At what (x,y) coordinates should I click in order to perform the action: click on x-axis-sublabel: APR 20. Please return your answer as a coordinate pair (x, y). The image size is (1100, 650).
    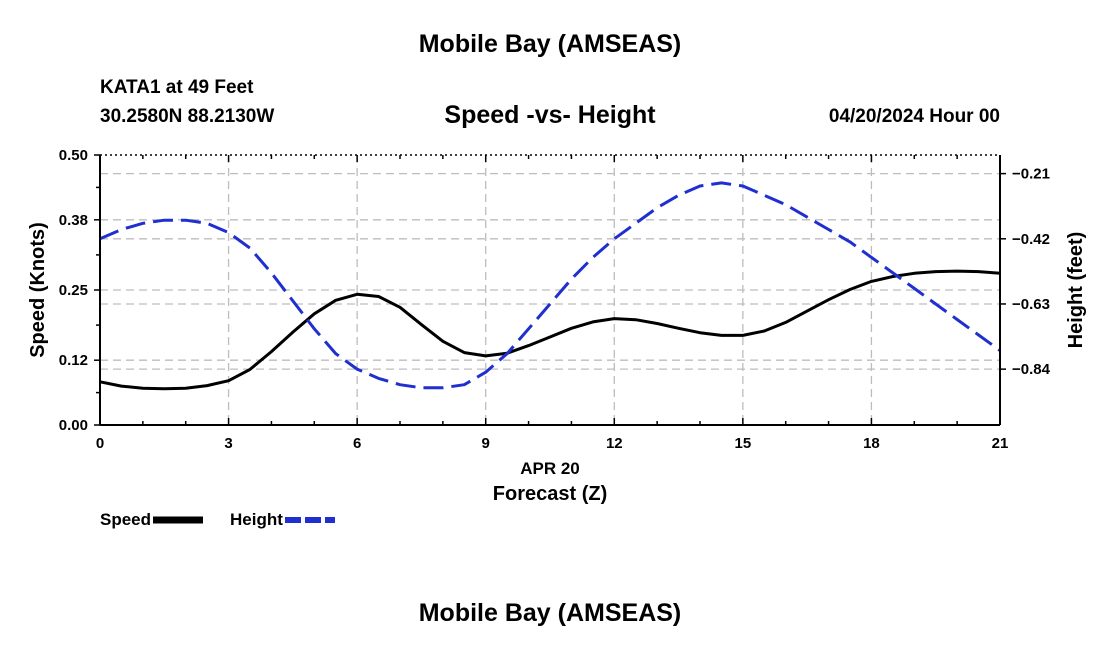
    Looking at the image, I should click on (550, 468).